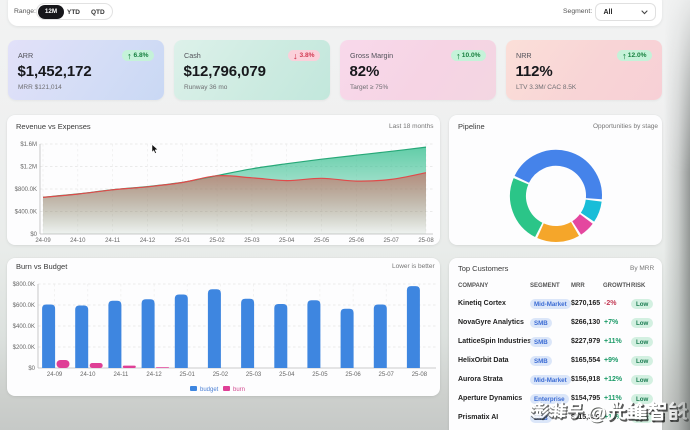  What do you see at coordinates (28, 145) in the screenshot?
I see `svg-text: $1.6M` at bounding box center [28, 145].